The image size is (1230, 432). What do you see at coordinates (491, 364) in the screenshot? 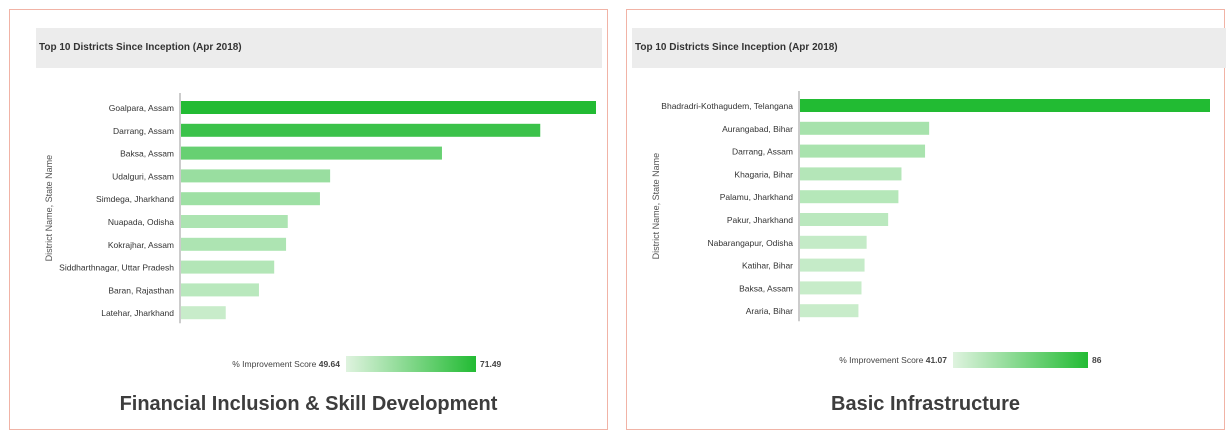
I see `legend-max-value: 71.49` at bounding box center [491, 364].